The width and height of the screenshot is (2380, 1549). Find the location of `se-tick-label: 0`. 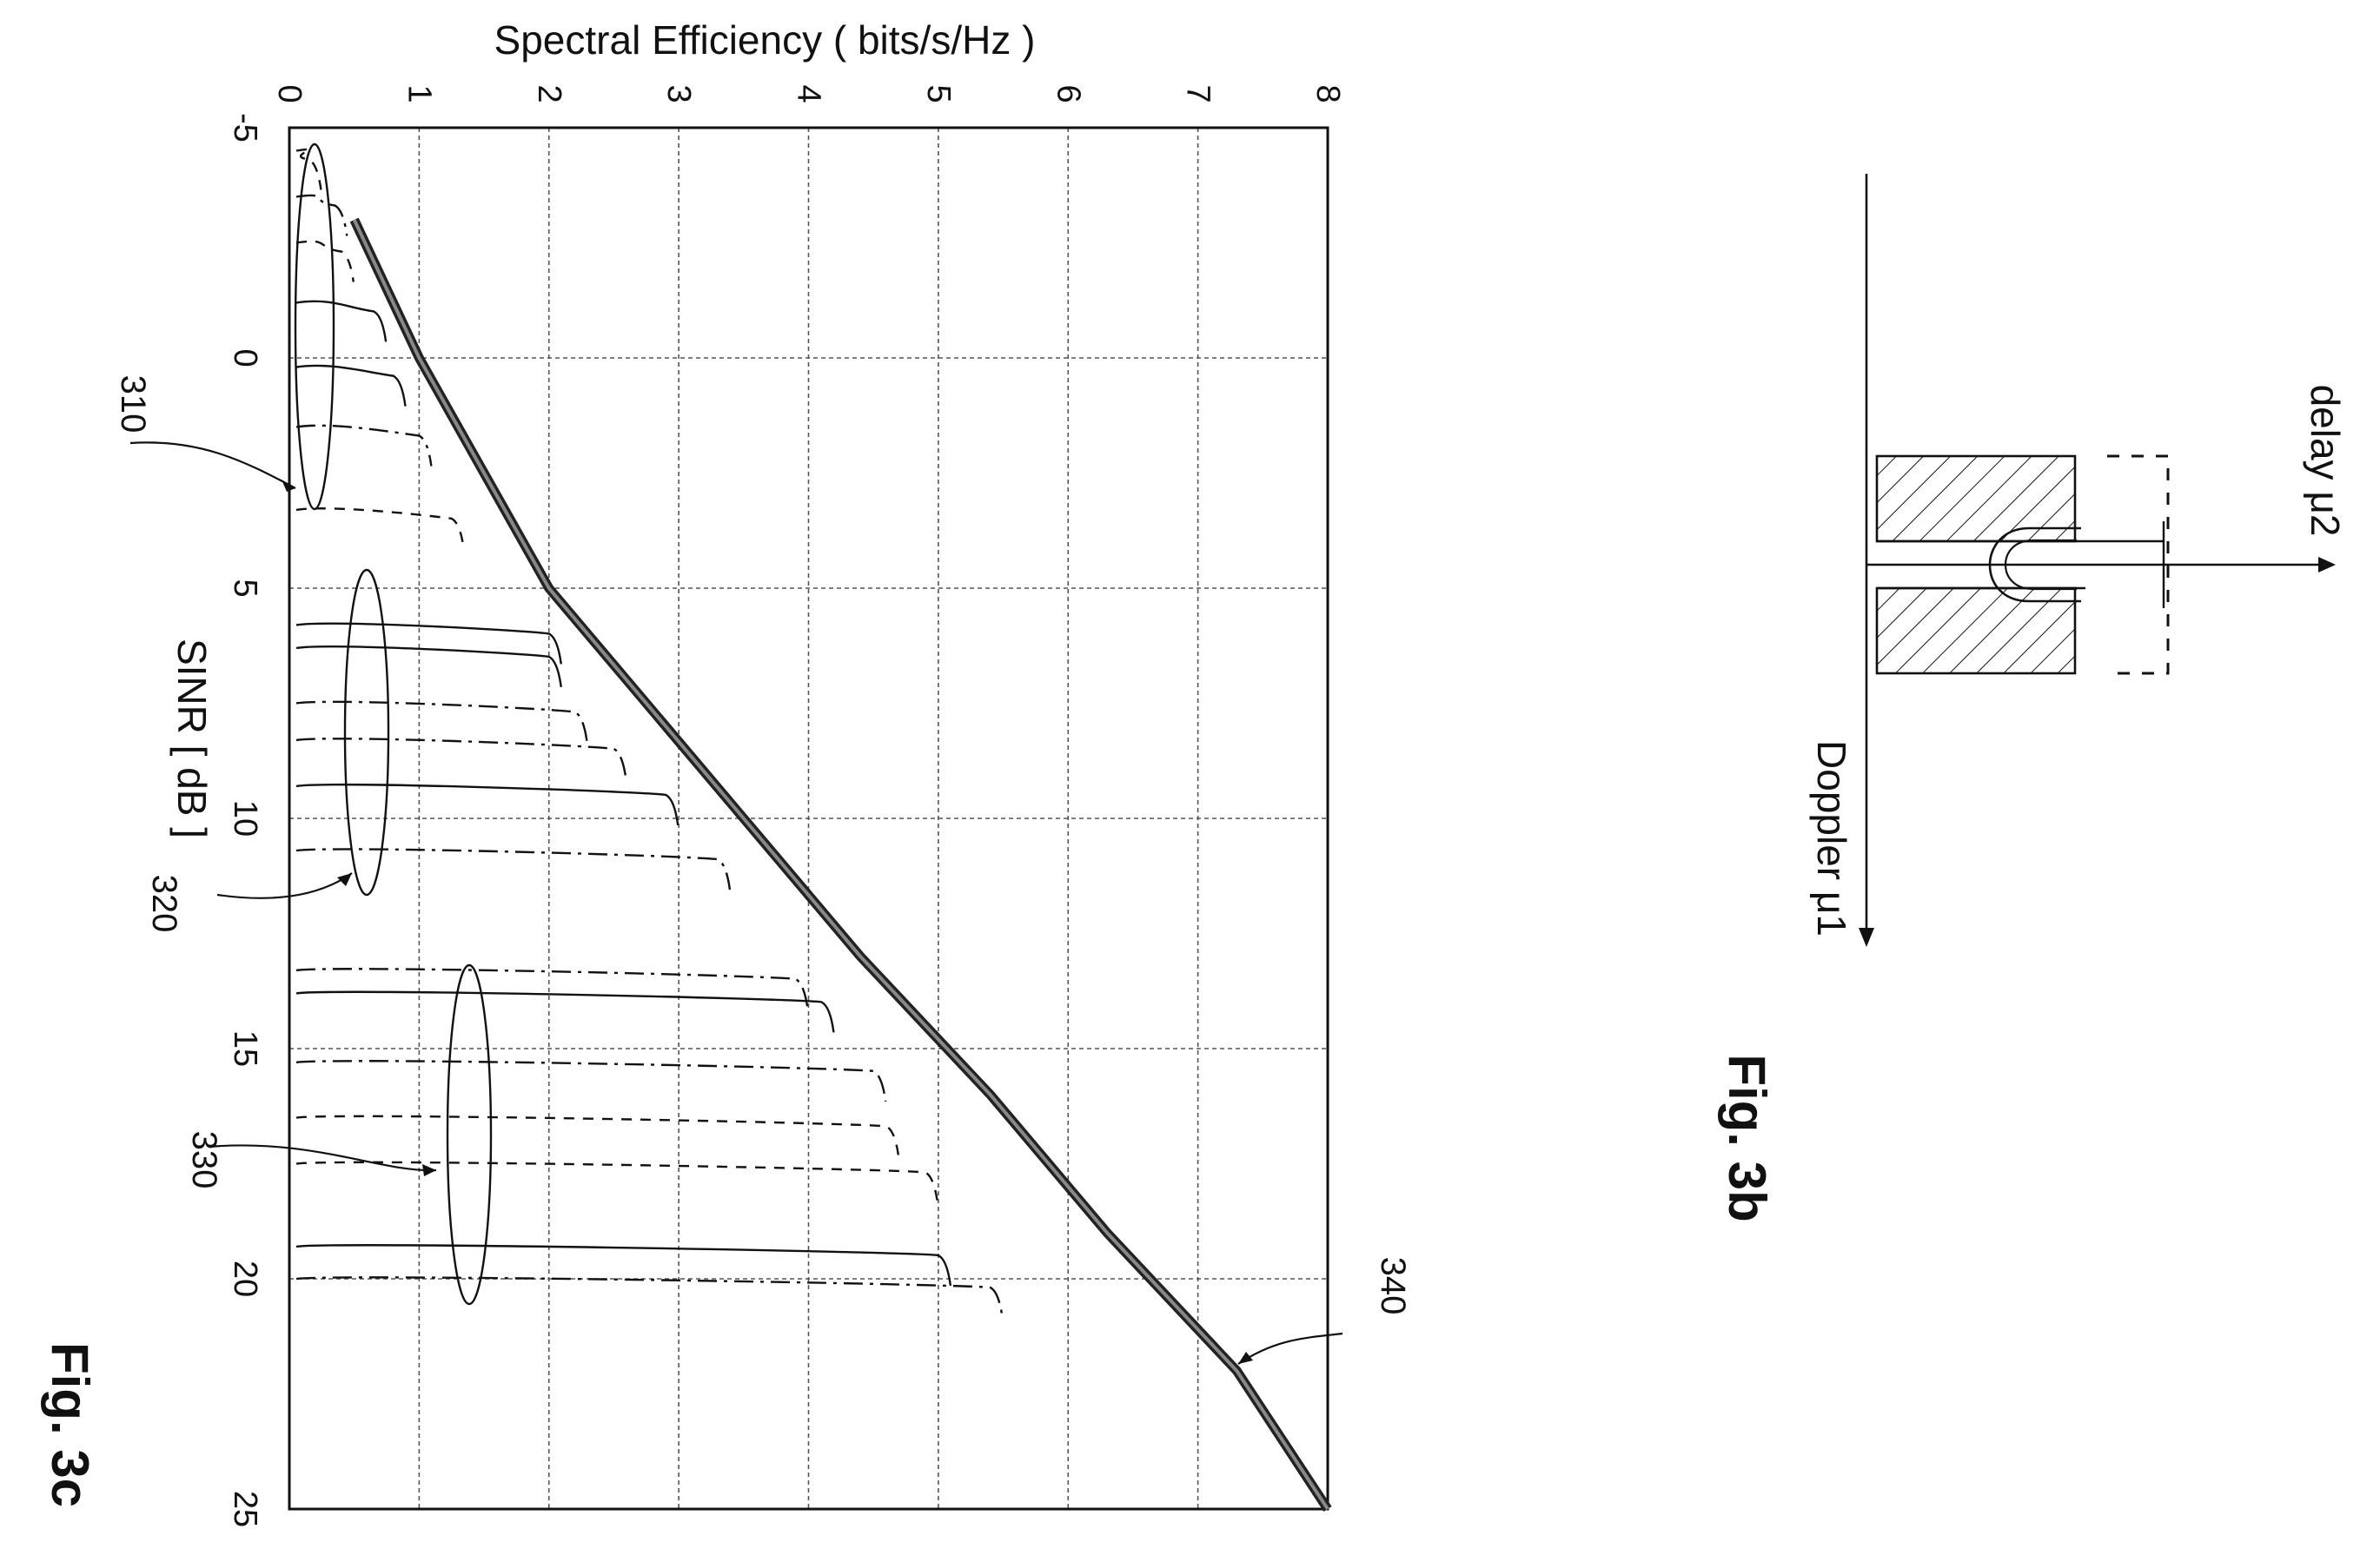

se-tick-label: 0 is located at coordinates (289, 93).